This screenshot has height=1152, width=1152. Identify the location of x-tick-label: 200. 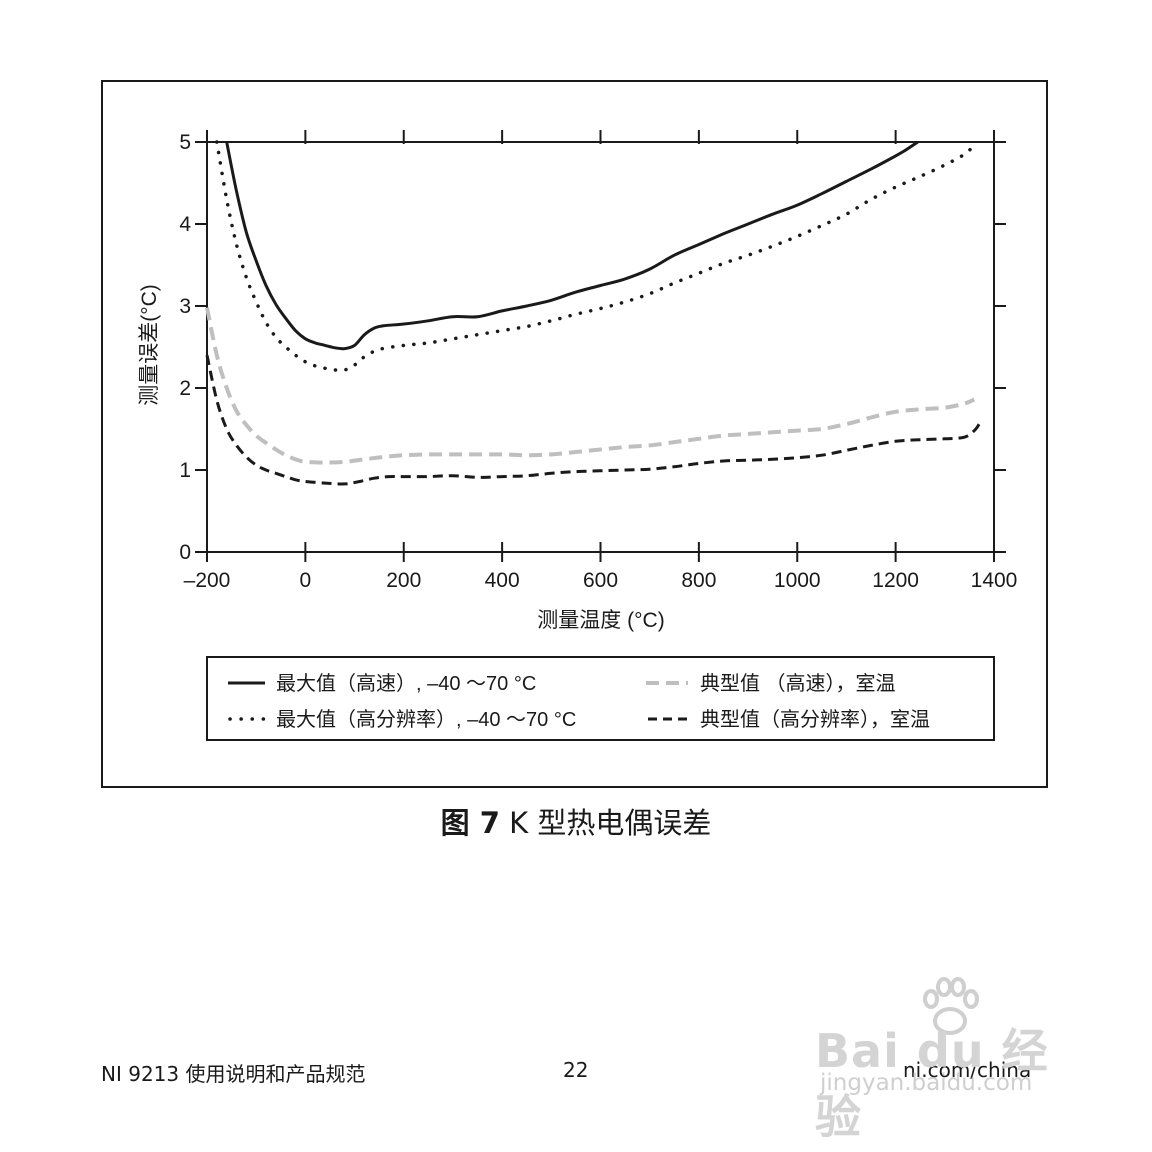
(403, 580).